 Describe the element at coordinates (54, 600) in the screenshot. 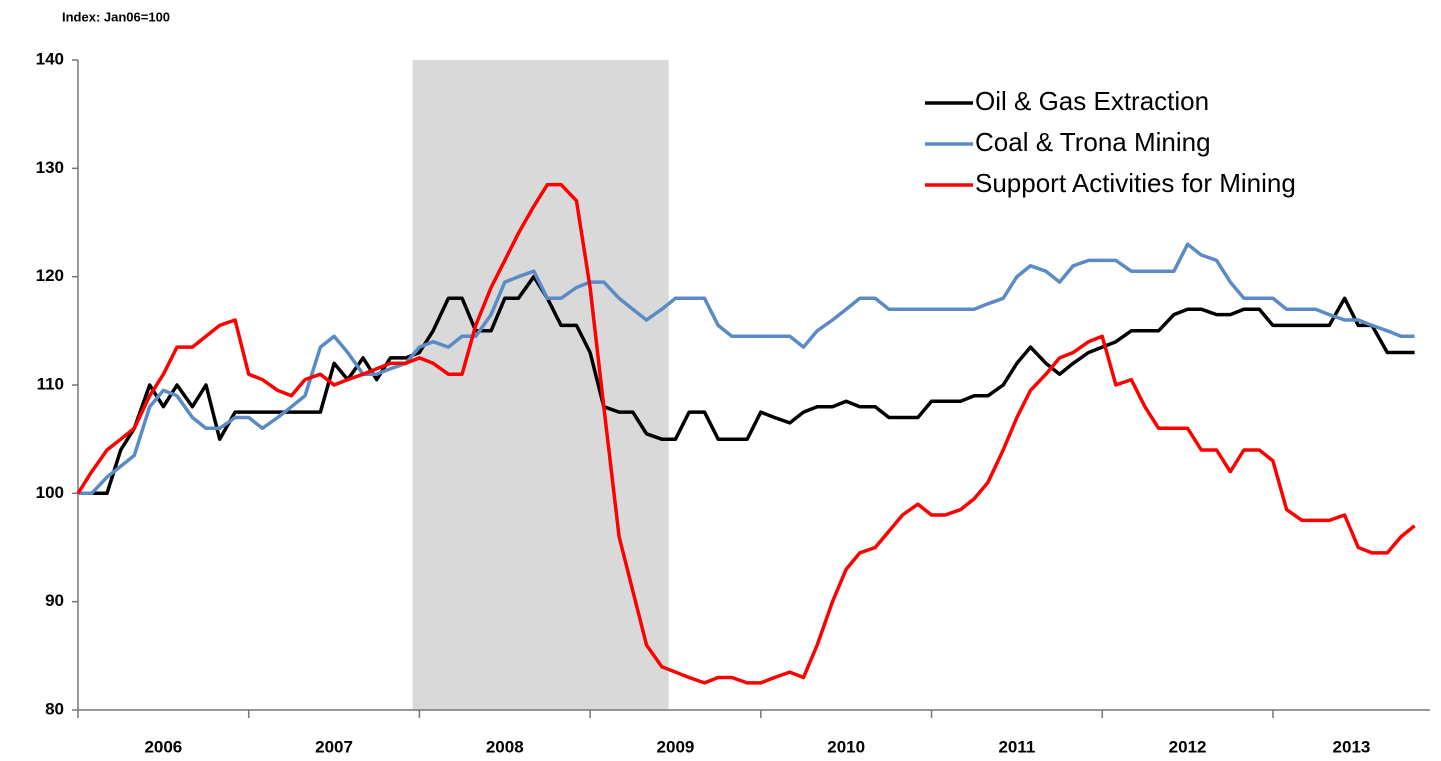

I see `y-tick-label: 90` at that location.